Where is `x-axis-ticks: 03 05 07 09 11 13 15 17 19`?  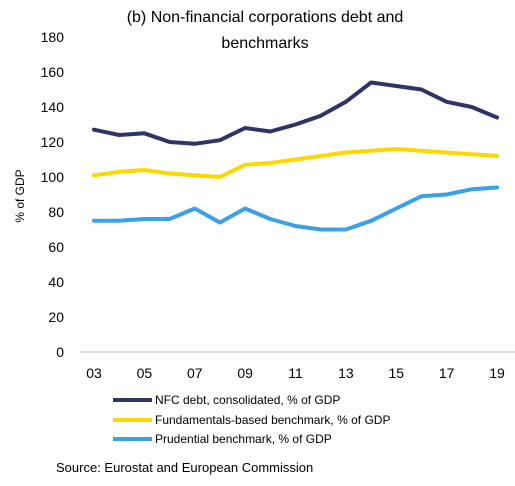
x-axis-ticks: 03 05 07 09 11 13 15 17 19 is located at coordinates (295, 373).